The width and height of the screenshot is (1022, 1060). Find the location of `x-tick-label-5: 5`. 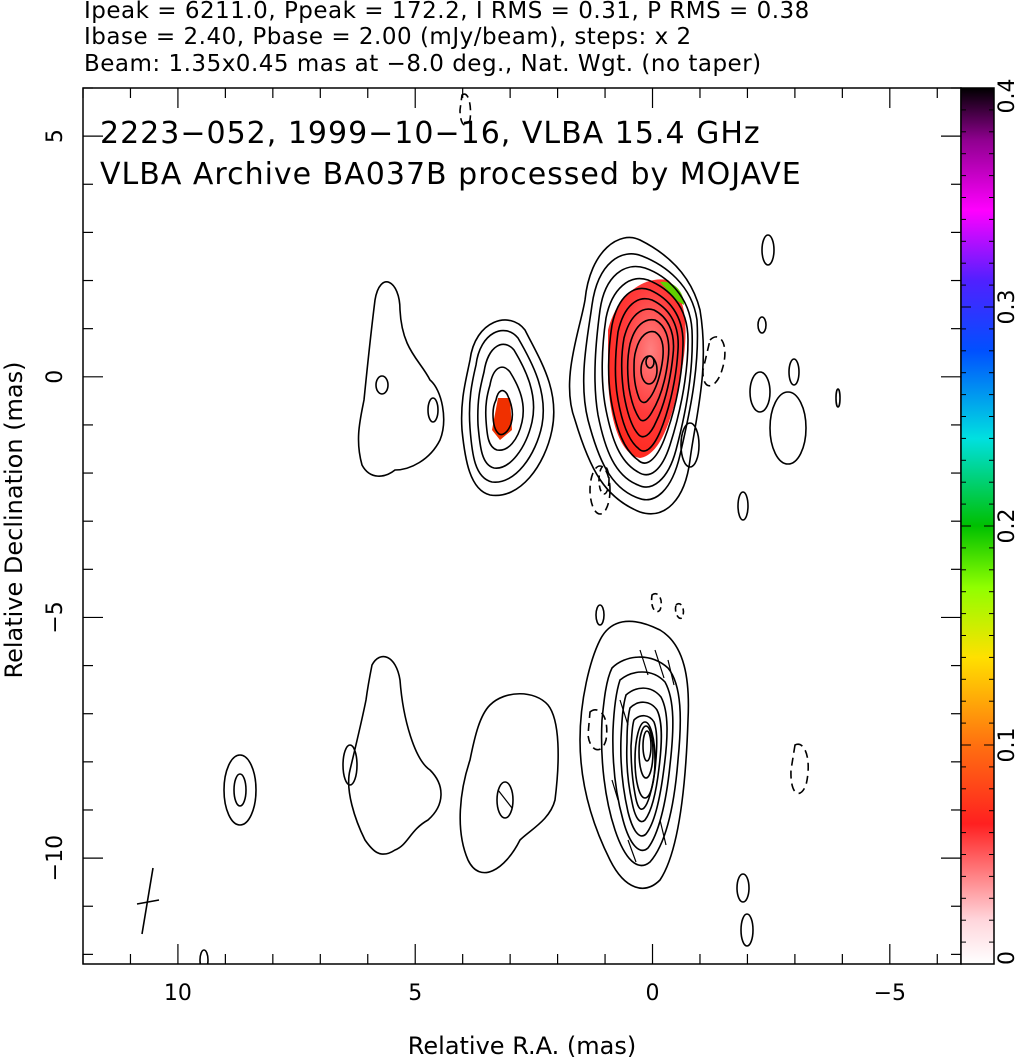

x-tick-label-5: 5 is located at coordinates (415, 993).